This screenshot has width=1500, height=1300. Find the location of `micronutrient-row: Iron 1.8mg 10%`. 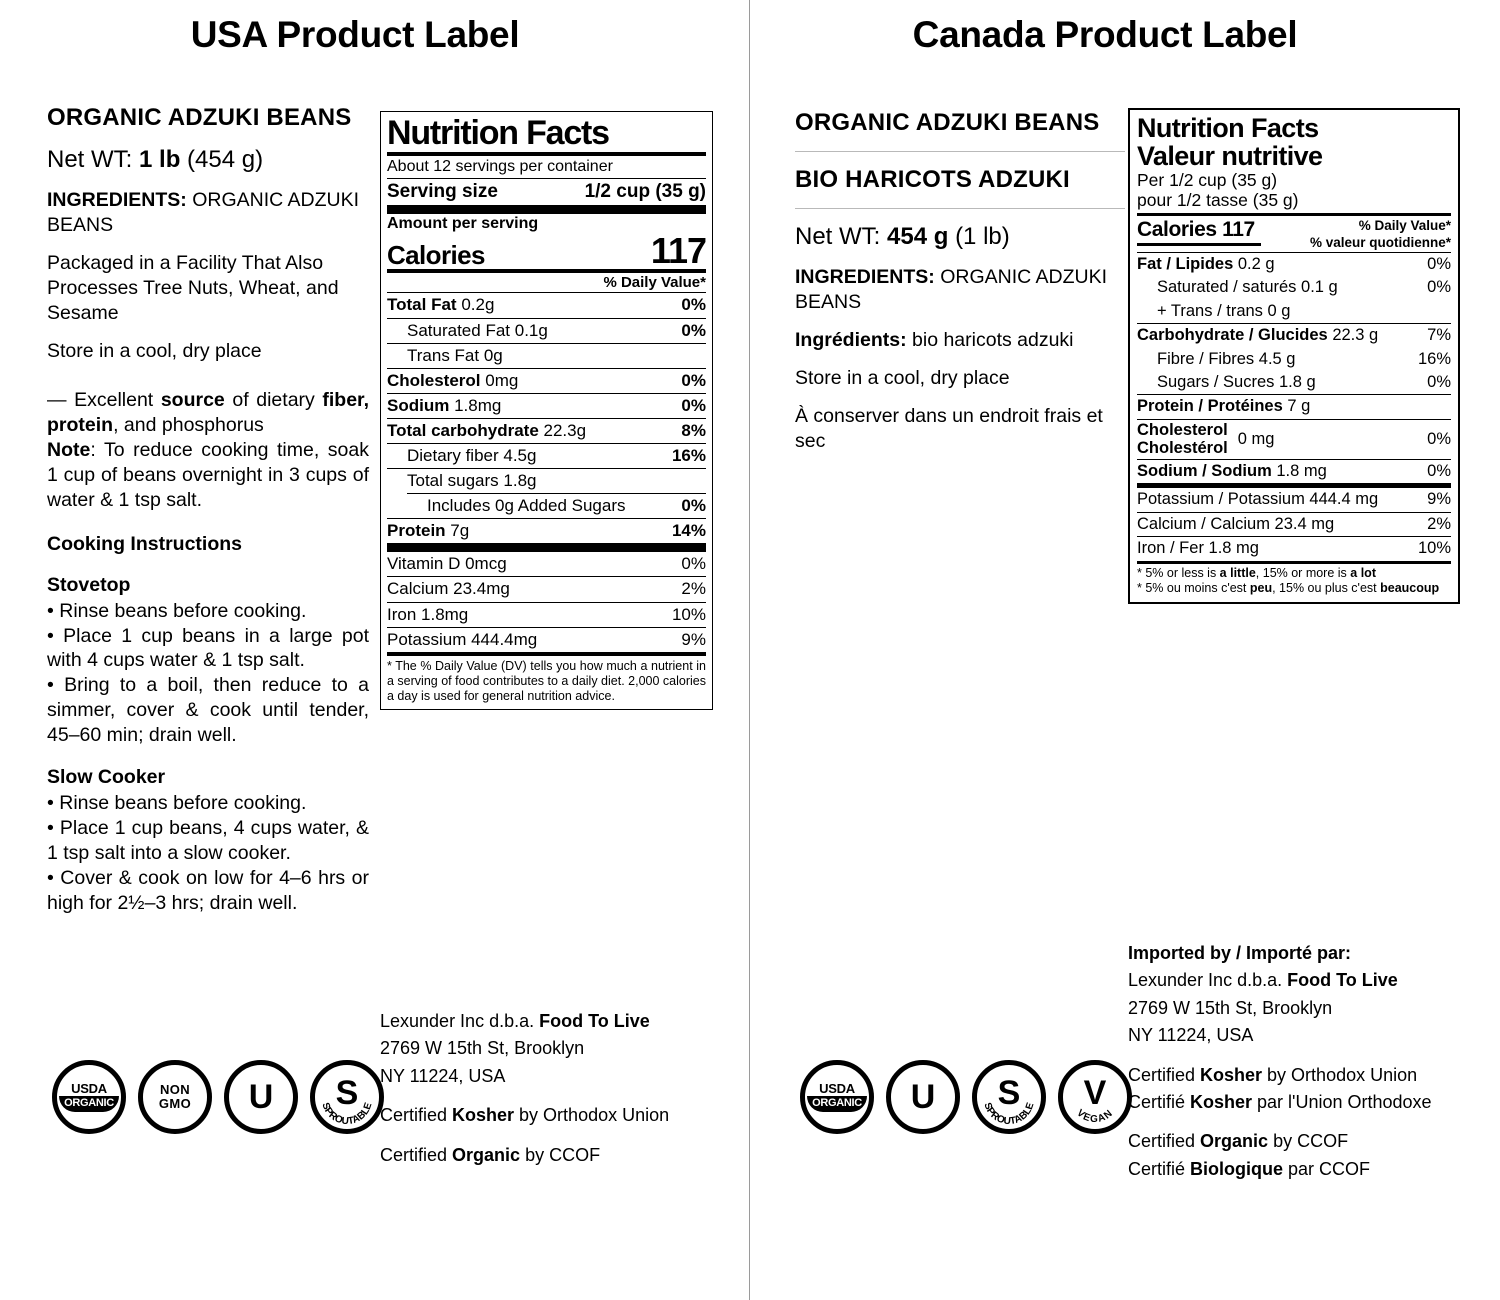

micronutrient-row: Iron 1.8mg 10% is located at coordinates (546, 615).